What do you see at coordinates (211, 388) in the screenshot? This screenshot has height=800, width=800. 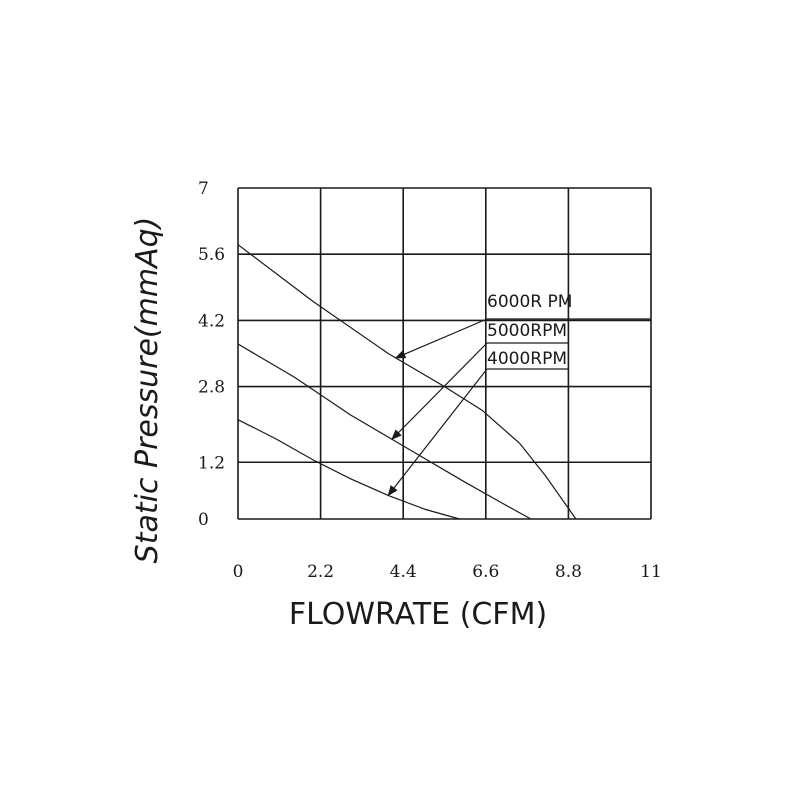 I see `y-tick-label: 2.8` at bounding box center [211, 388].